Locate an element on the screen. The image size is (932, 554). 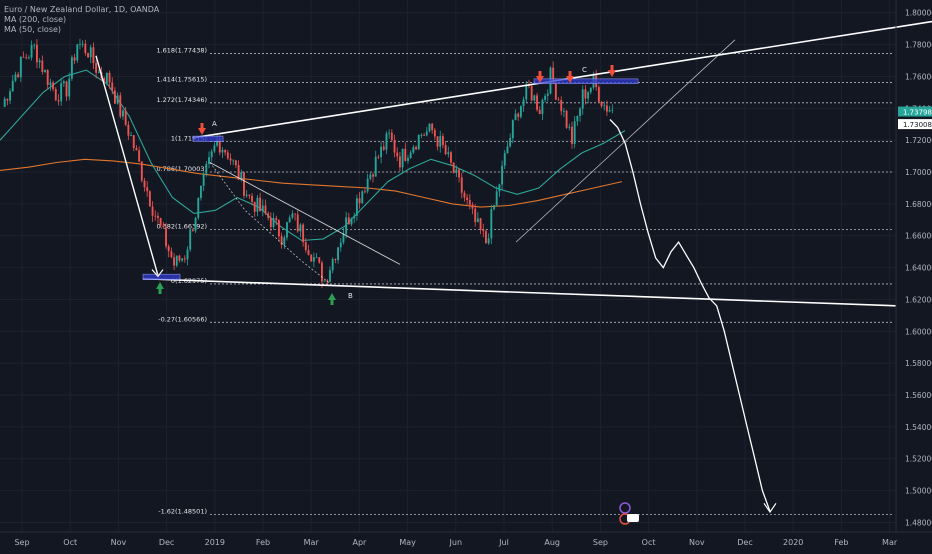
y-tick-label: 1.48000 is located at coordinates (918, 522).